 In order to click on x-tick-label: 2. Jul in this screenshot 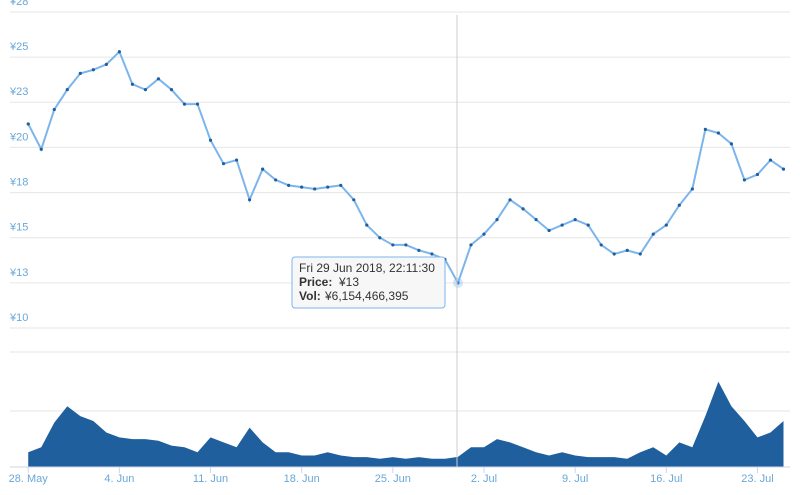, I will do `click(484, 479)`.